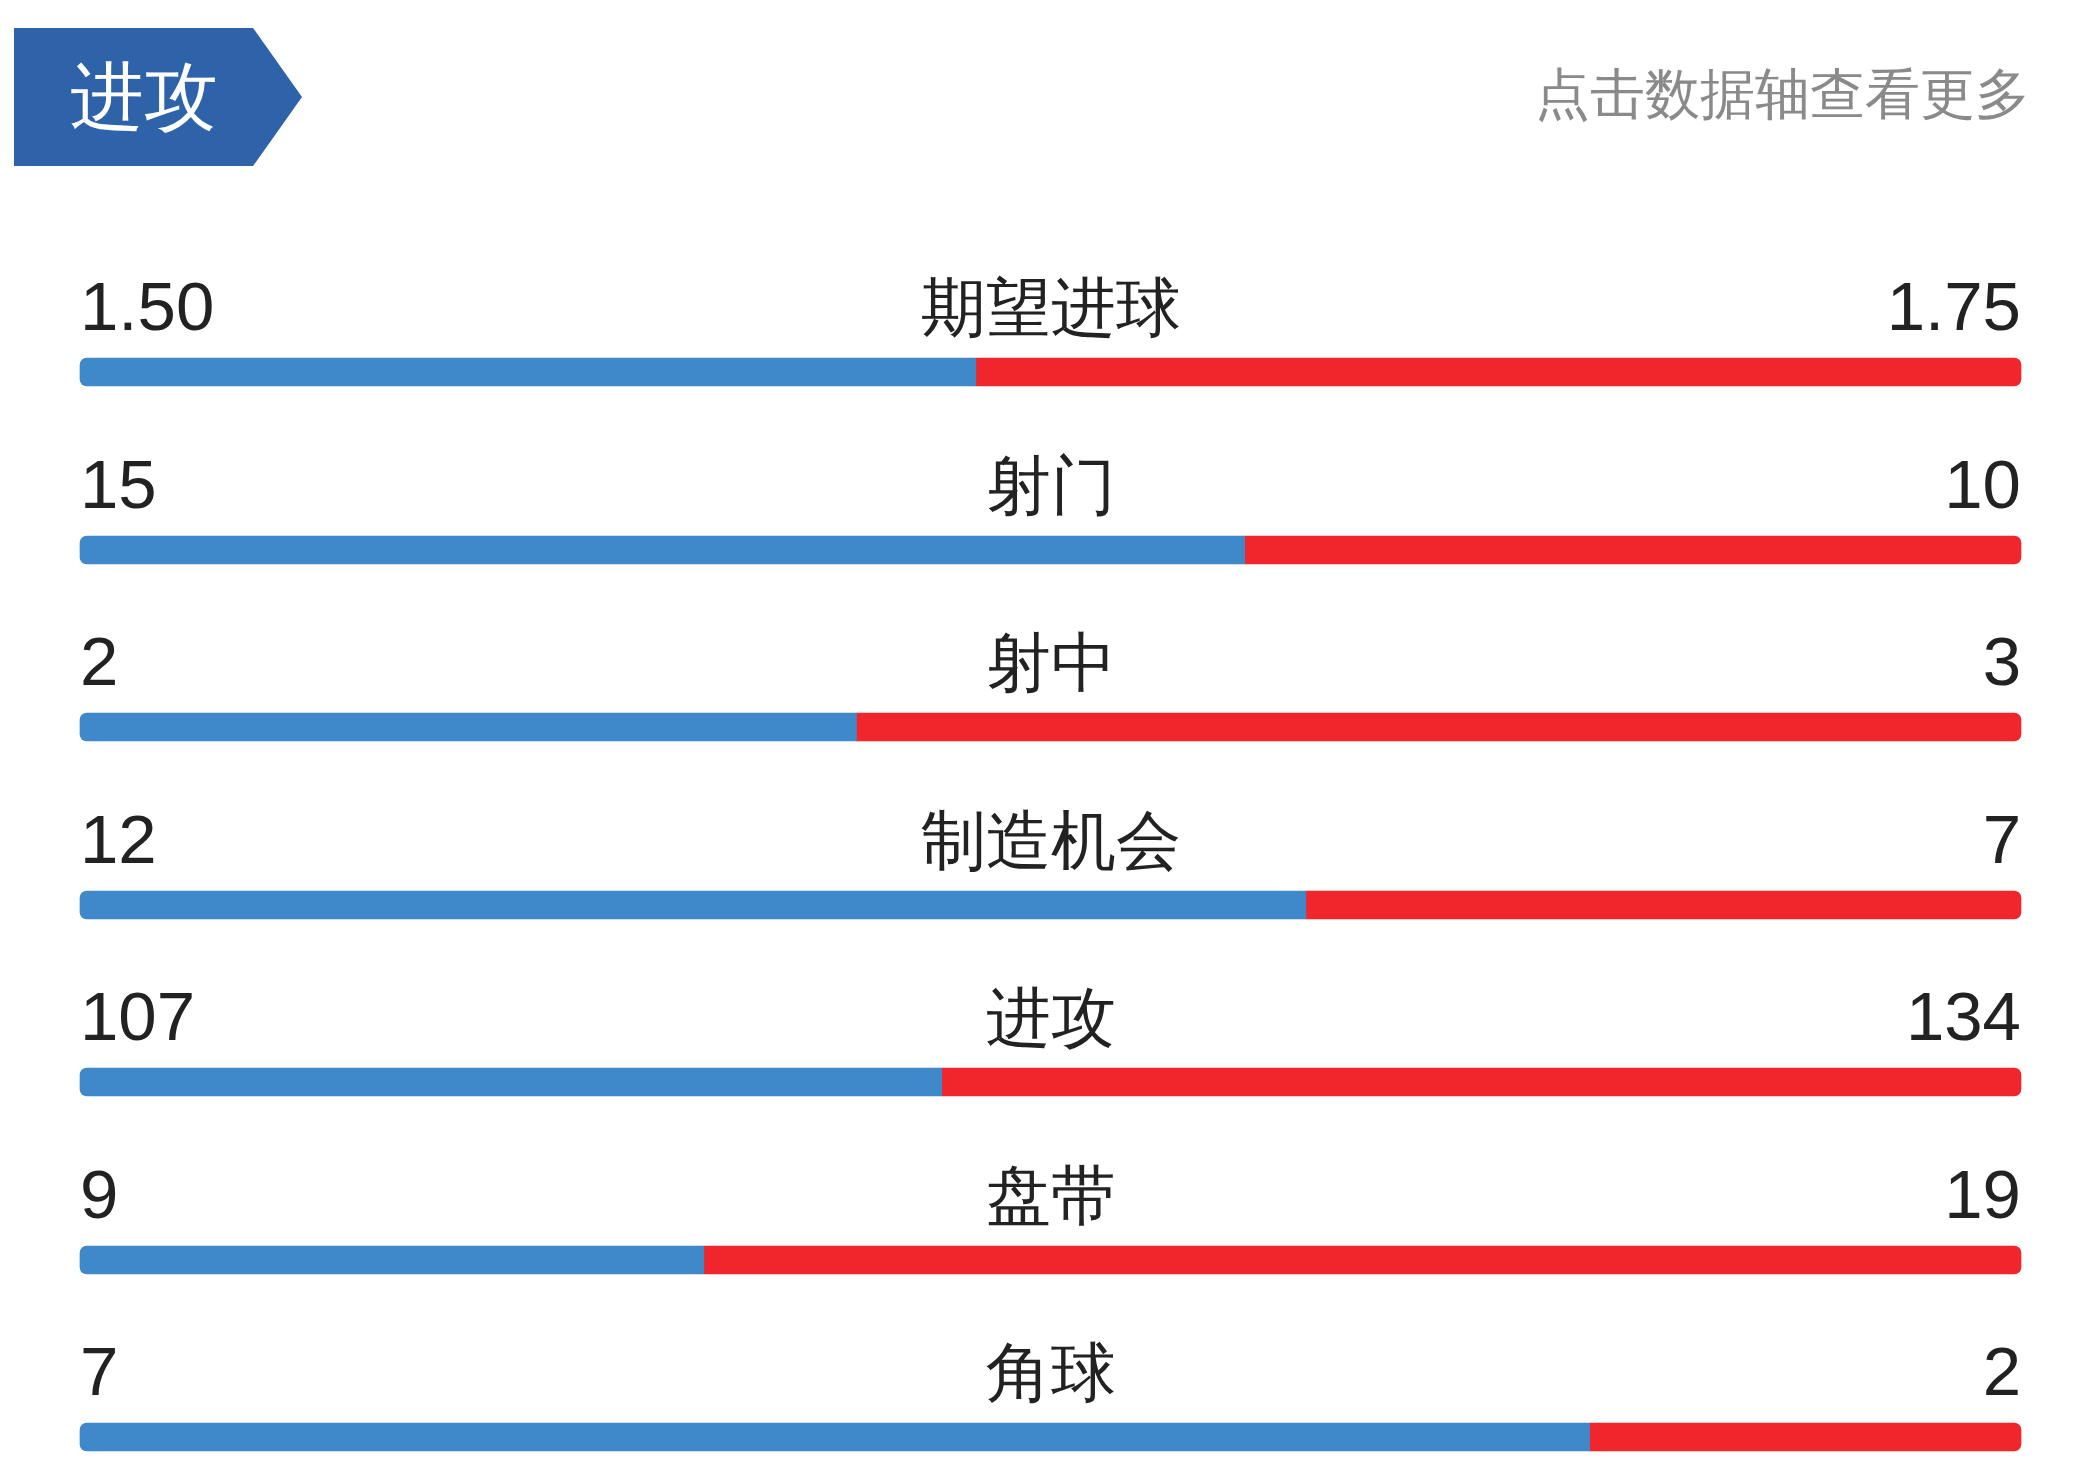  I want to click on chart-title: 进攻, so click(144, 96).